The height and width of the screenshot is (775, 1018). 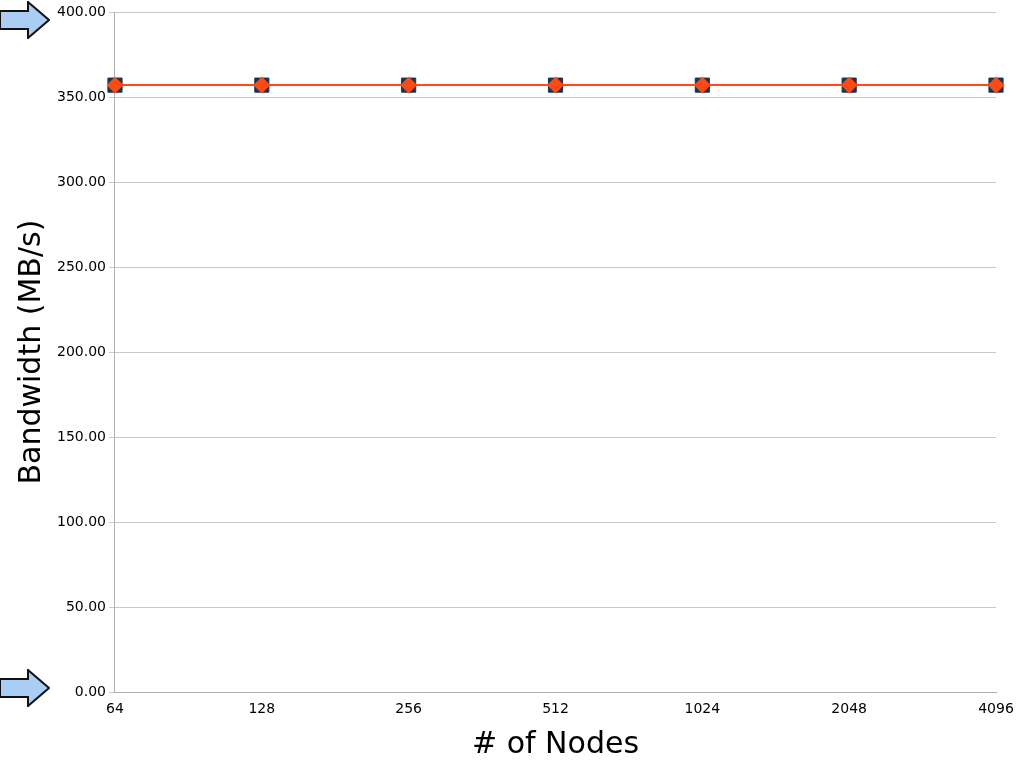 I want to click on x-axis-title: # of Nodes, so click(x=555, y=742).